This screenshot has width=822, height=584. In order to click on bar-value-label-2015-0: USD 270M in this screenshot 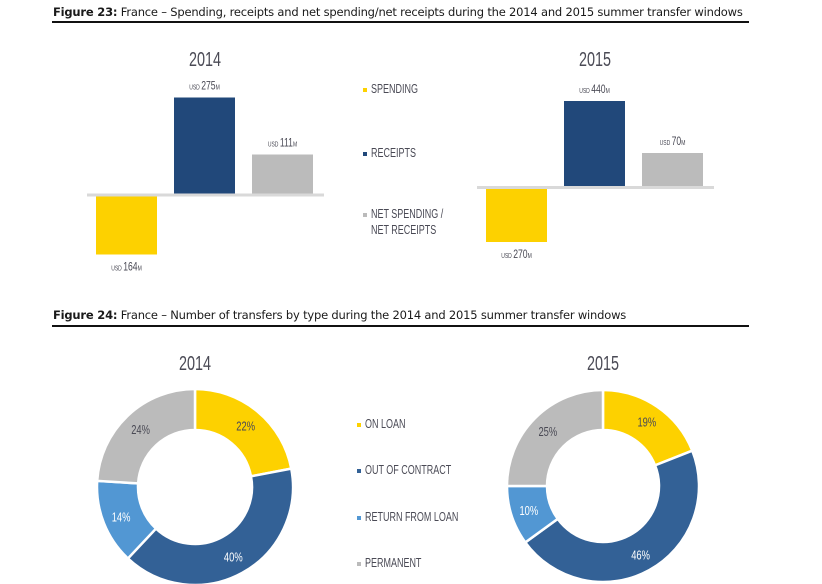, I will do `click(516, 255)`.